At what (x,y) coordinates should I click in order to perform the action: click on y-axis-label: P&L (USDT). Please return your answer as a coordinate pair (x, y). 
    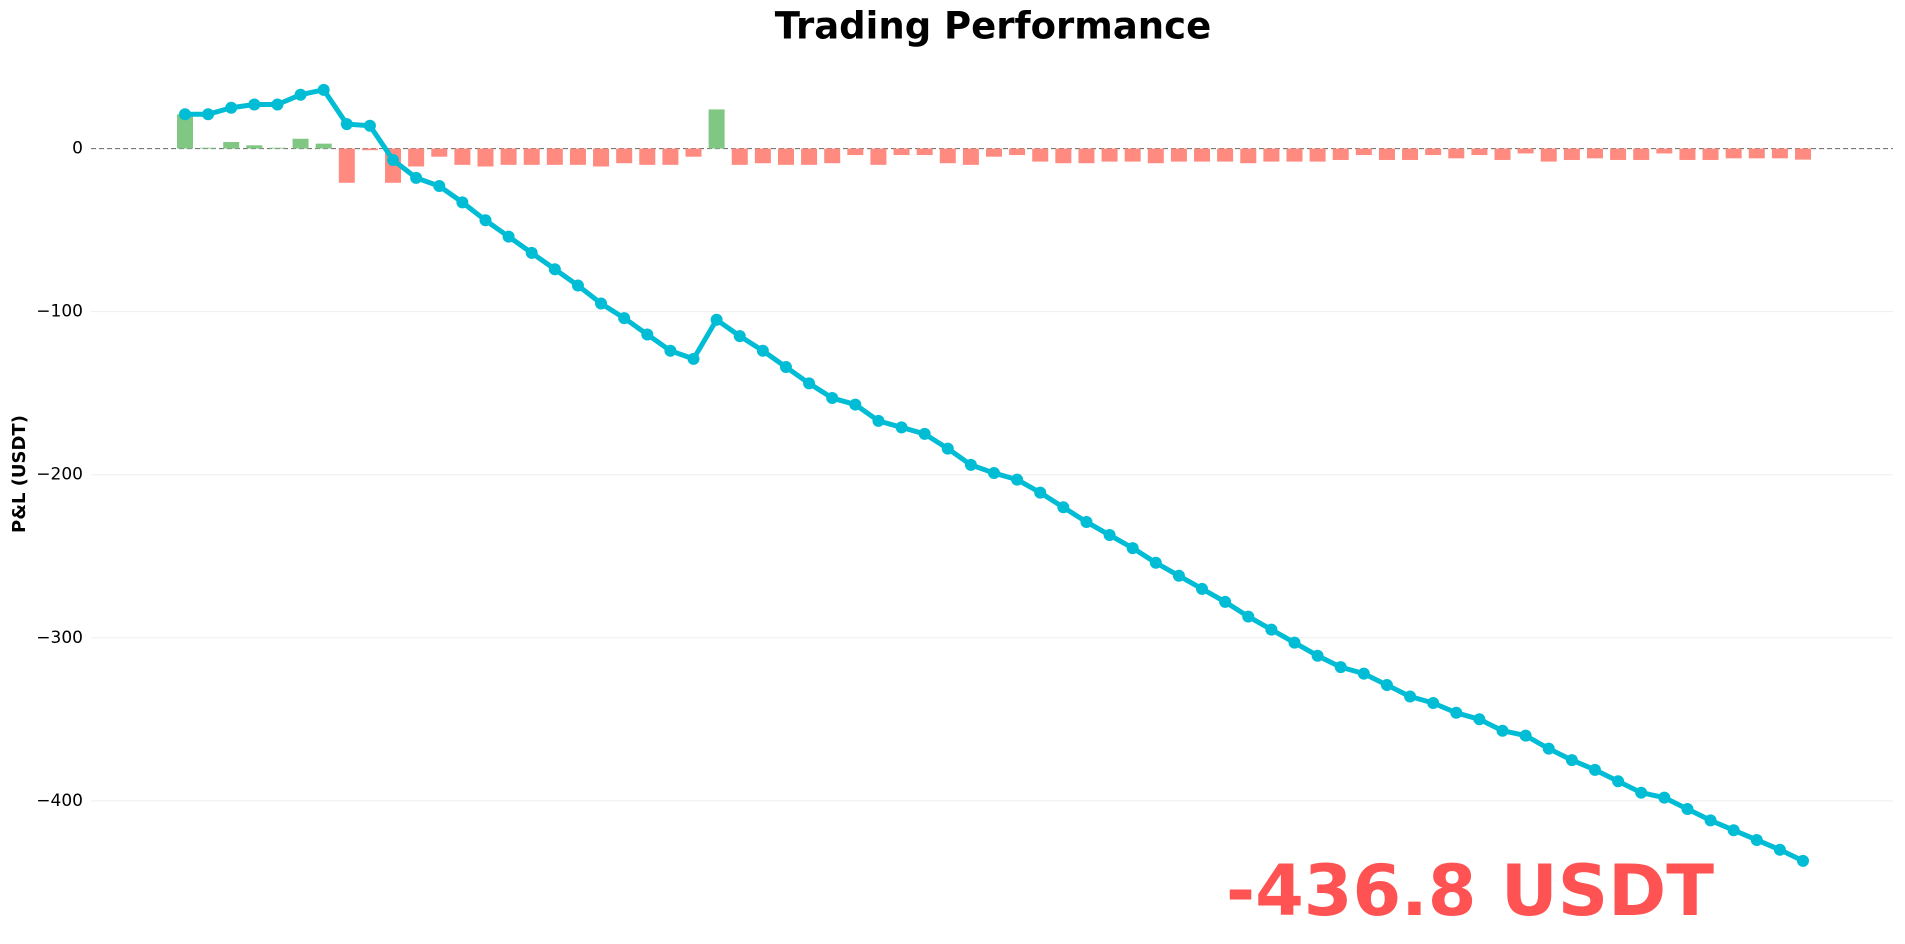
    Looking at the image, I should click on (19, 474).